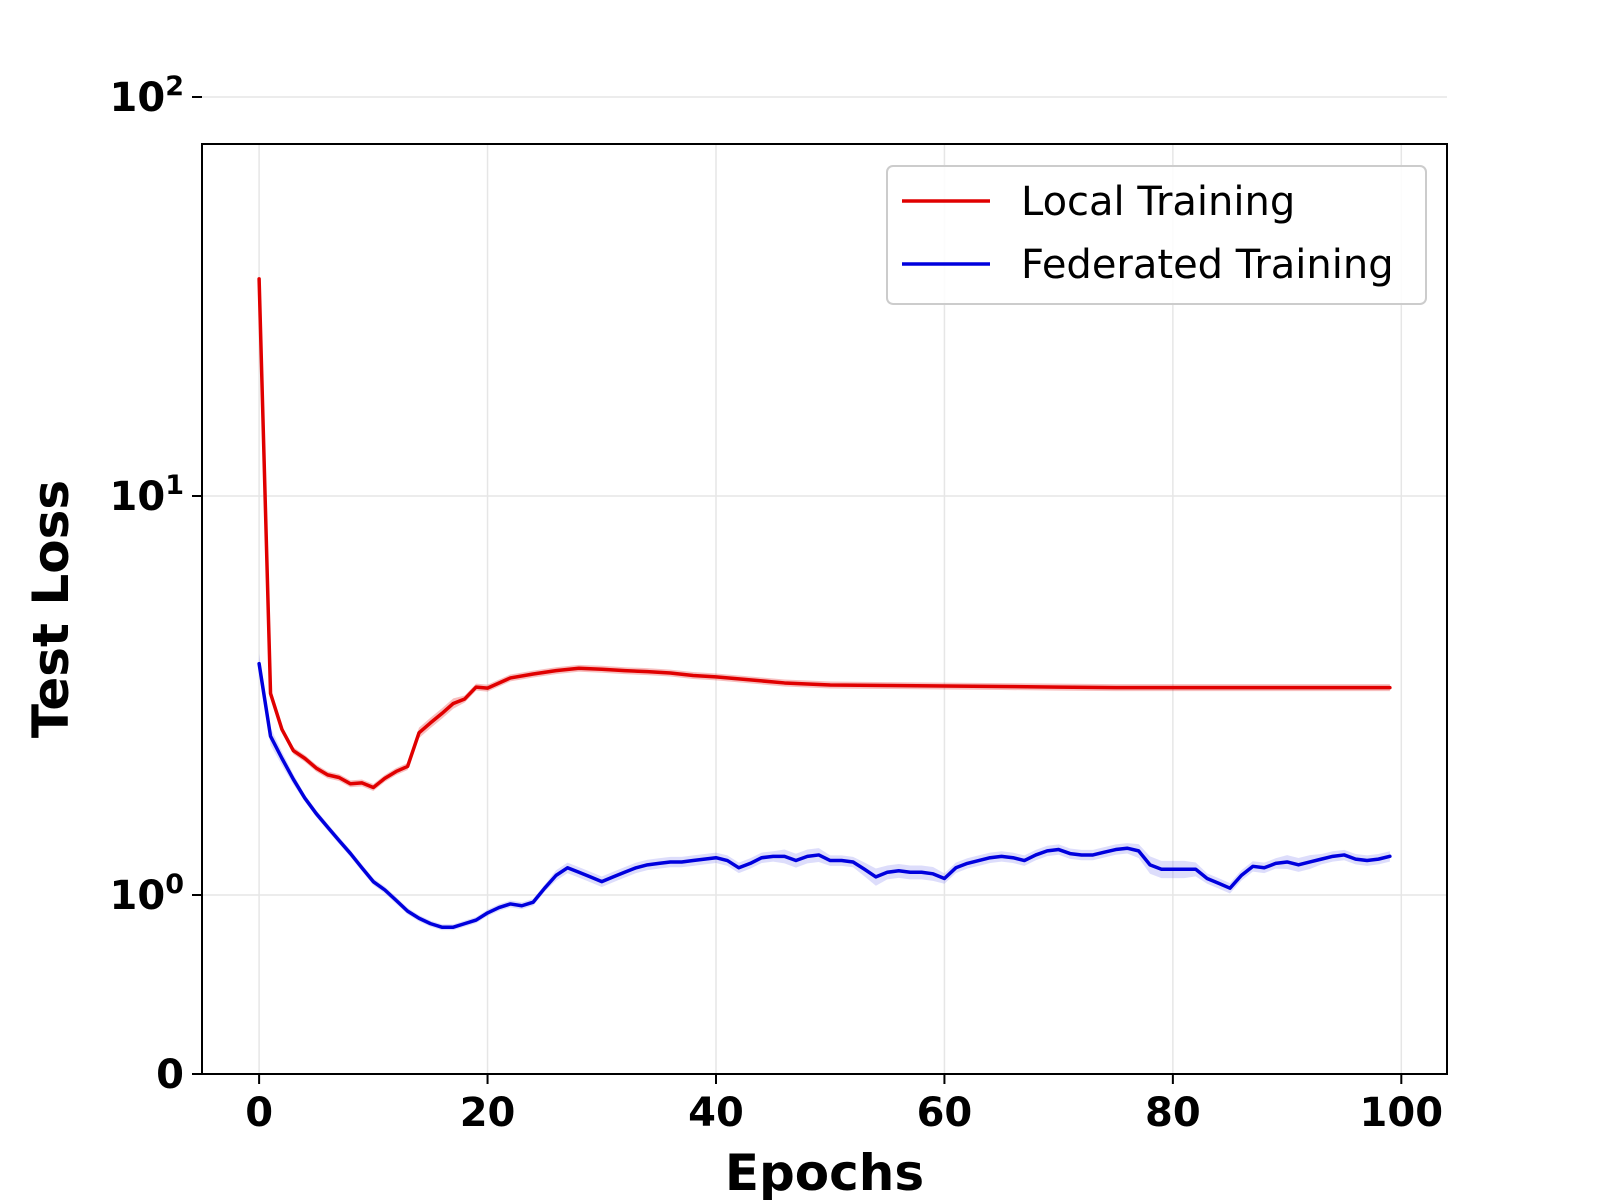 This screenshot has width=1600, height=1200. What do you see at coordinates (51, 609) in the screenshot?
I see `y-axis-label: Test Loss` at bounding box center [51, 609].